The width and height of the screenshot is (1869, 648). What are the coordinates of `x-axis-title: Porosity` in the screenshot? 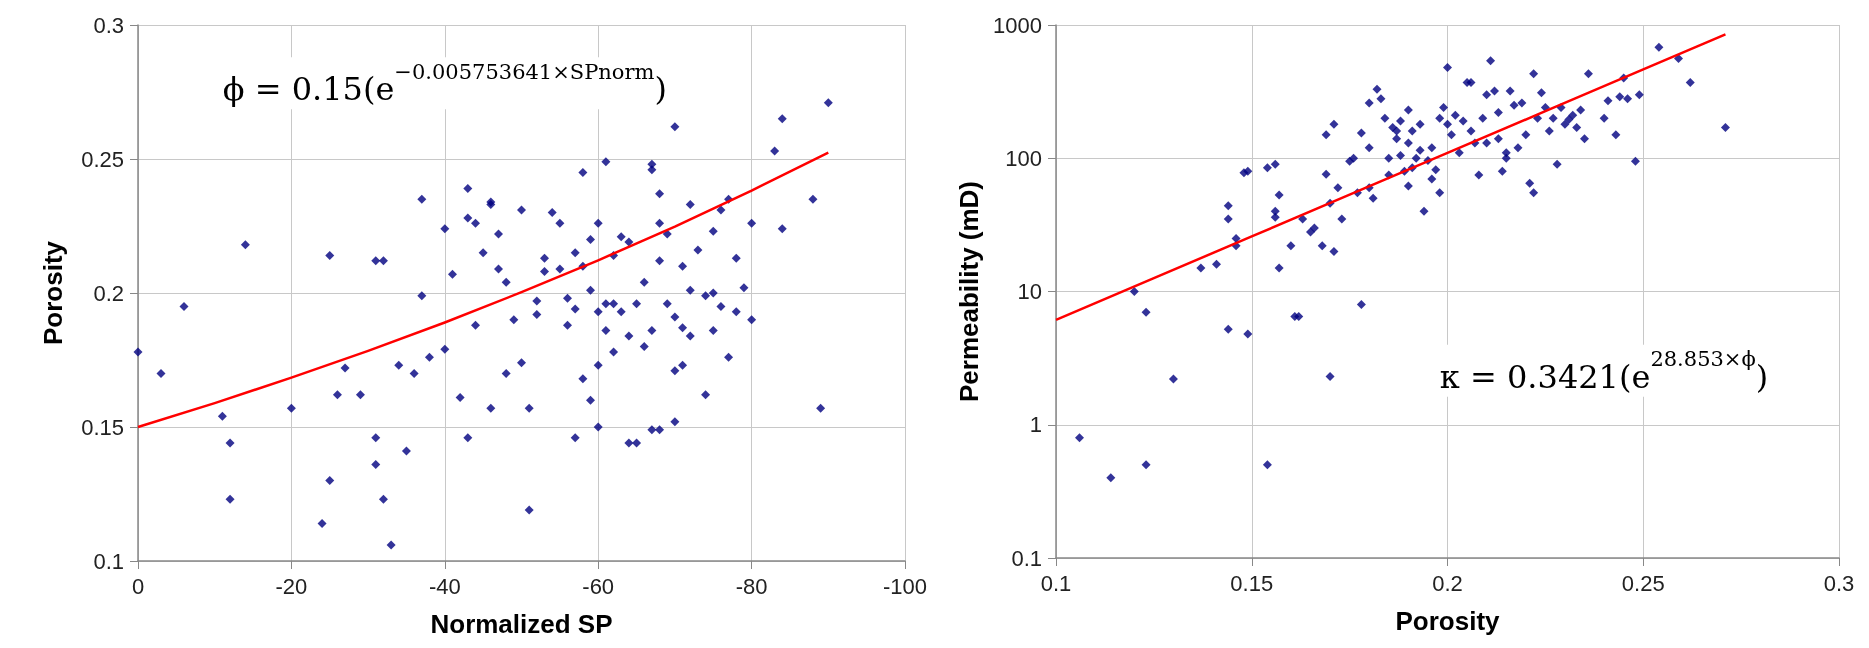 It's located at (1448, 621).